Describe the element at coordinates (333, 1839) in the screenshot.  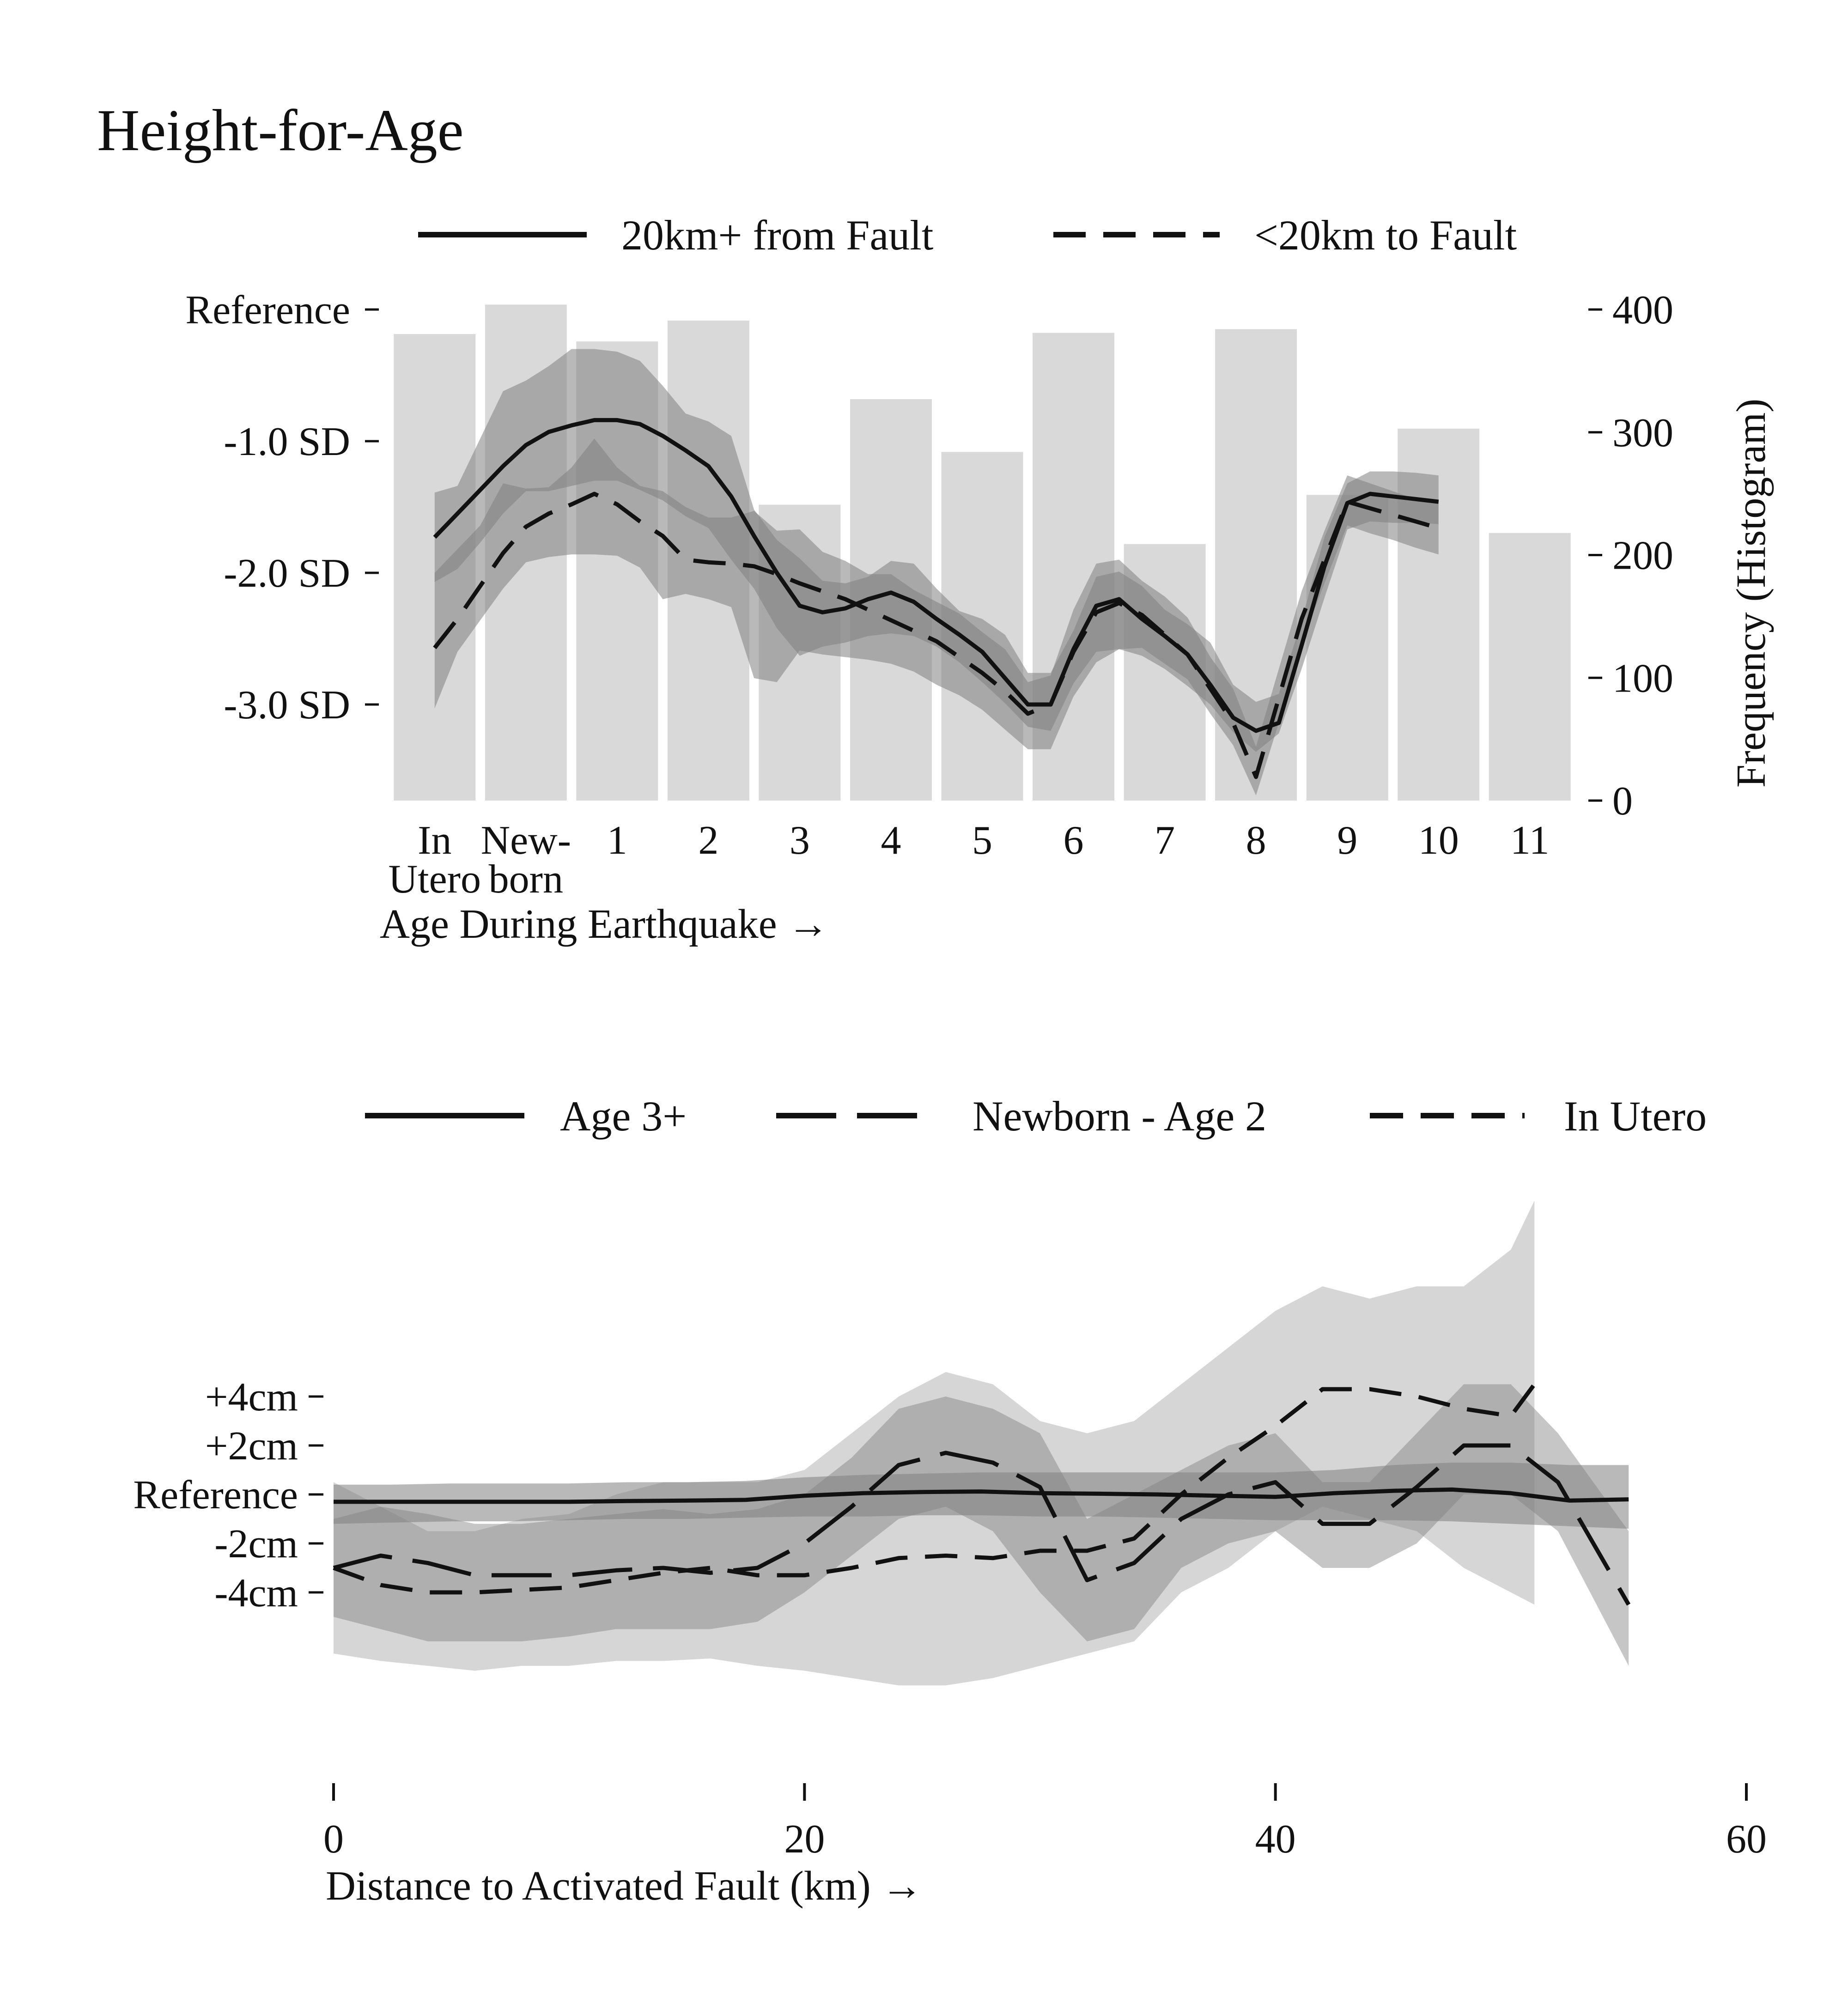
I see `x-tick-label: 0` at that location.